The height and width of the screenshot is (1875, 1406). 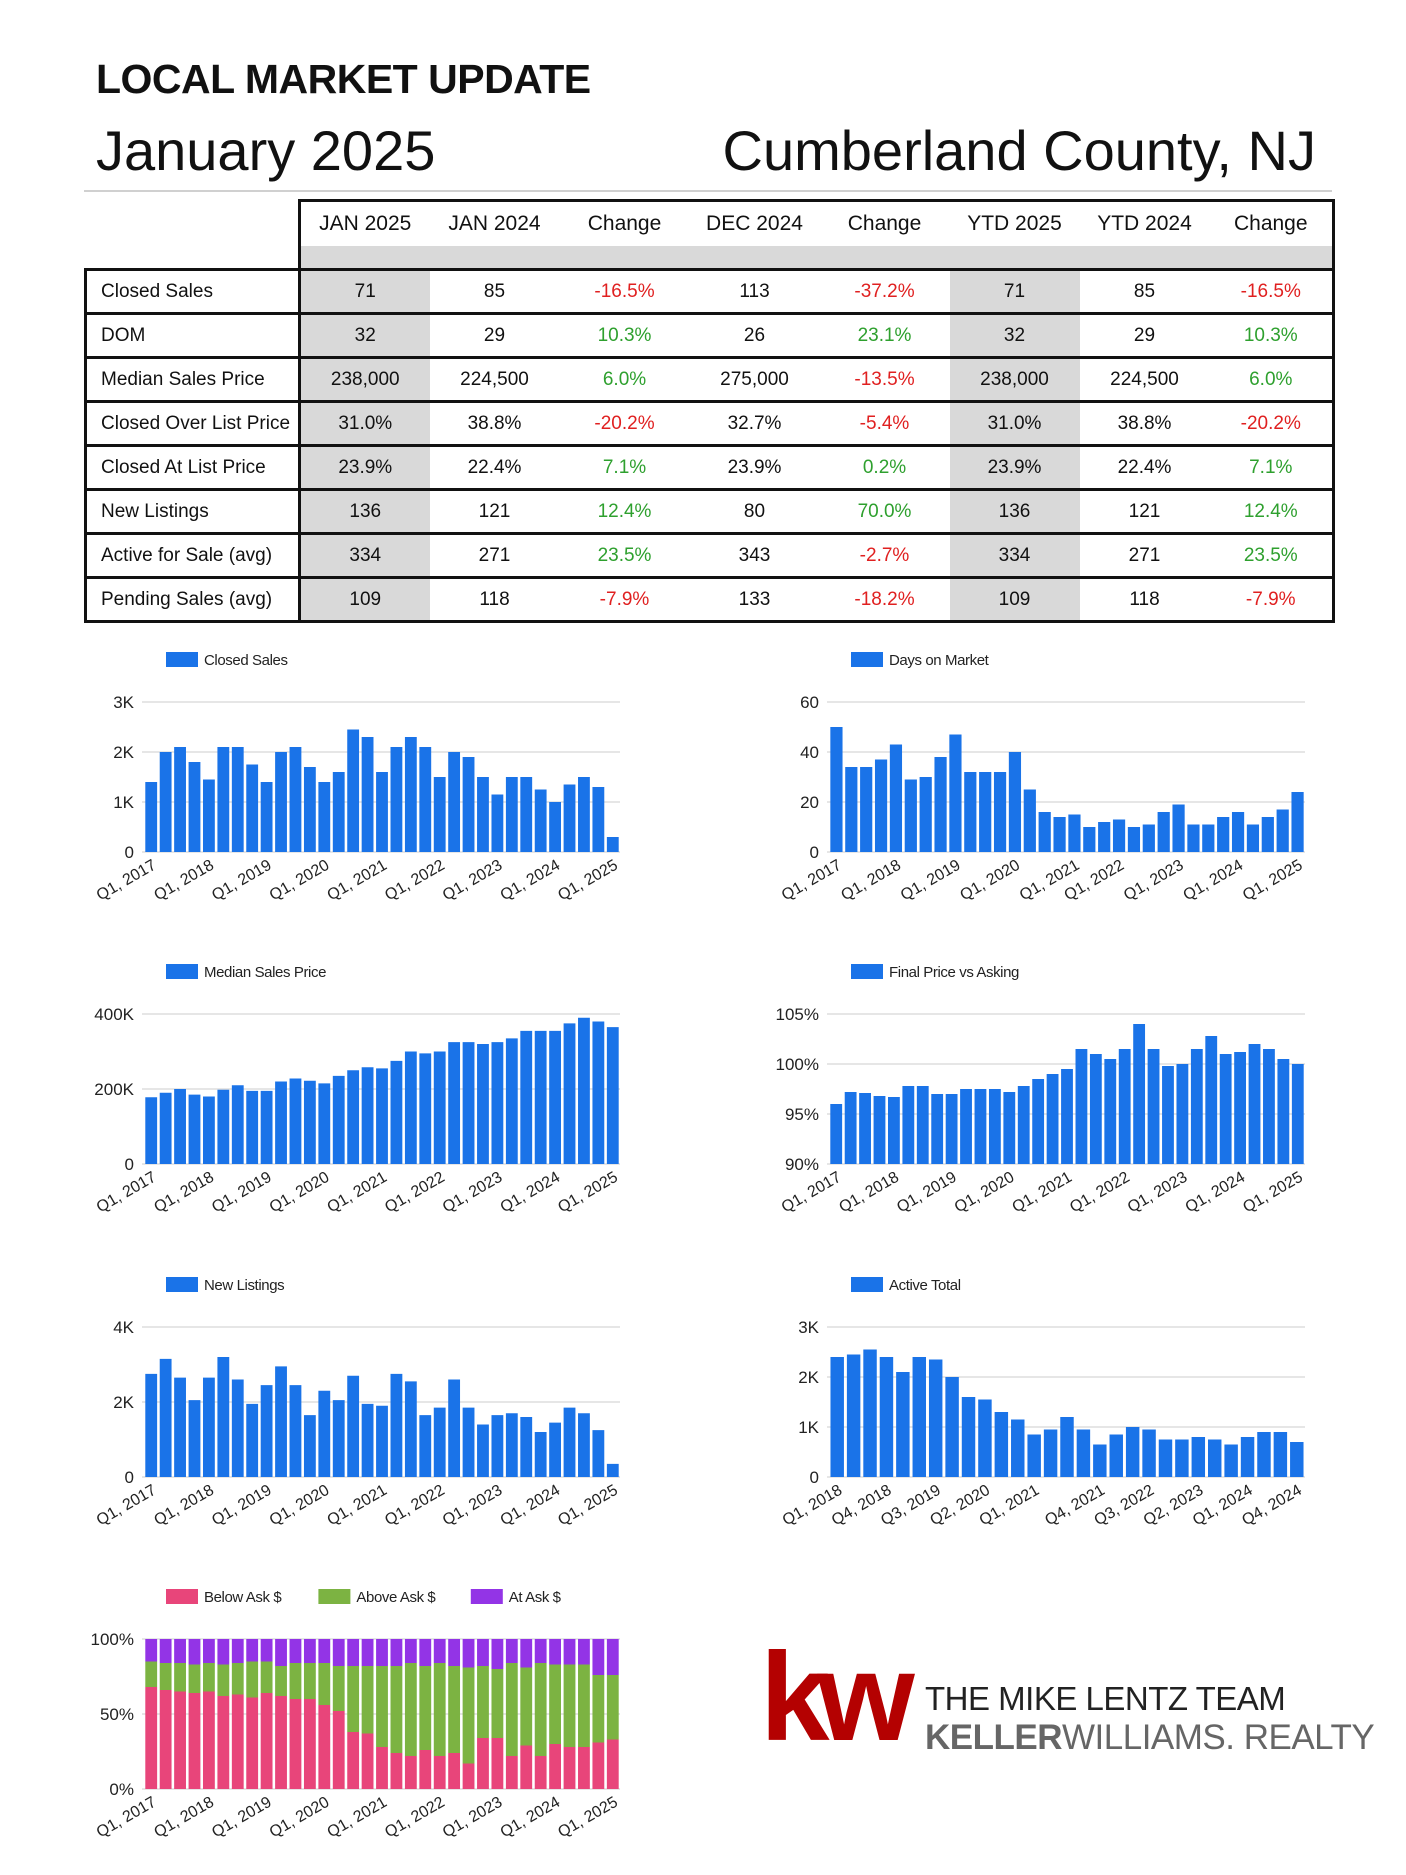 I want to click on realty-name: KELLERWILLIAMS. REALTY, so click(x=1150, y=1738).